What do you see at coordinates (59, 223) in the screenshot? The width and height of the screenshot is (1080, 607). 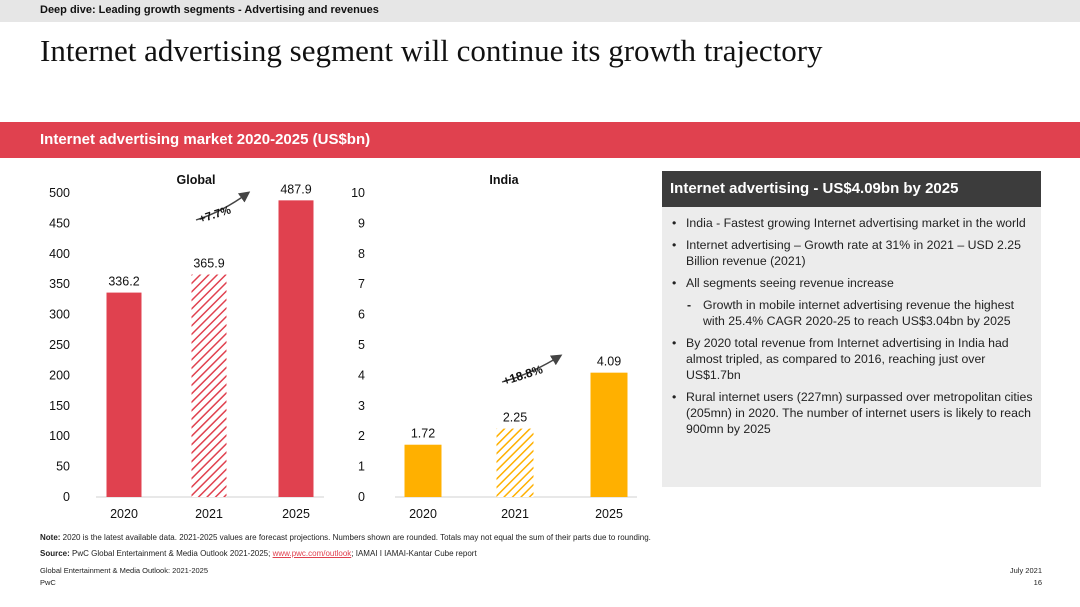 I see `y-tick-label: 450` at bounding box center [59, 223].